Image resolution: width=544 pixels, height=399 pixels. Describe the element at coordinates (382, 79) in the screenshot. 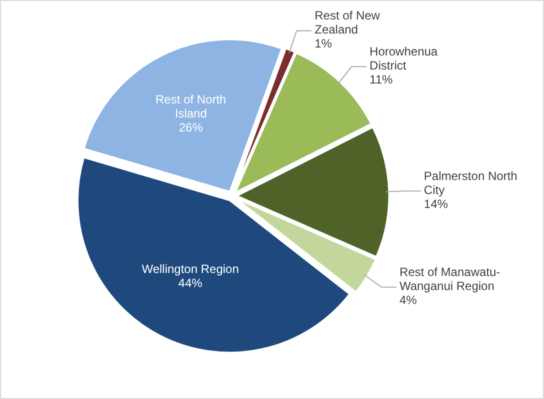

I see `data-label: 11%` at that location.